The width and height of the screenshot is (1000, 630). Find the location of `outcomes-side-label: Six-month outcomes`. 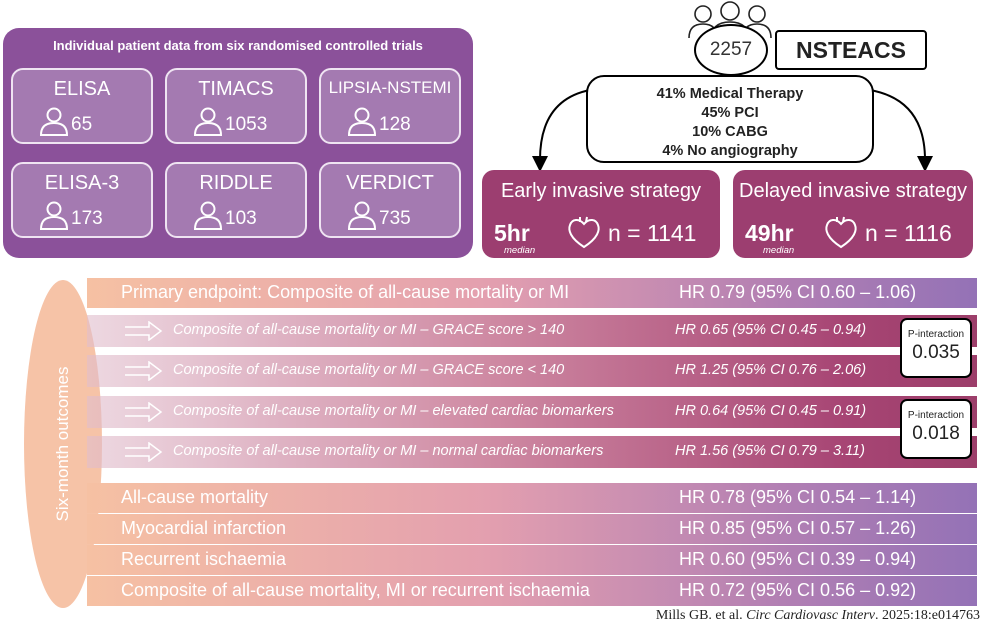

outcomes-side-label: Six-month outcomes is located at coordinates (62, 444).